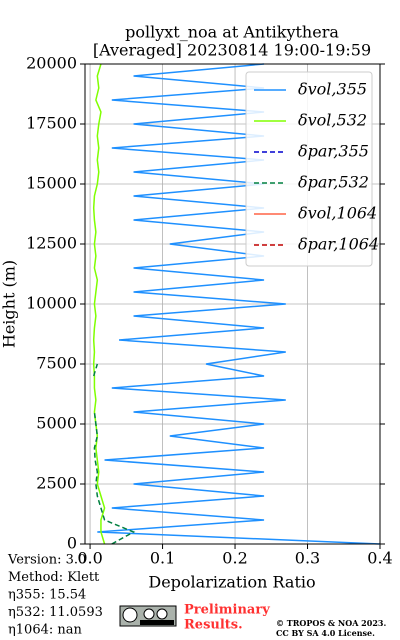 This screenshot has width=400, height=640. I want to click on chart-title: [Averaged] 20230814 19:00-19:59, so click(232, 50).